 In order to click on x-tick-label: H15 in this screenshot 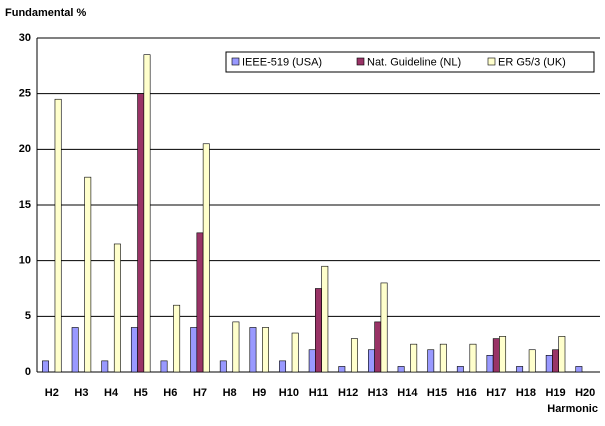, I will do `click(437, 393)`.